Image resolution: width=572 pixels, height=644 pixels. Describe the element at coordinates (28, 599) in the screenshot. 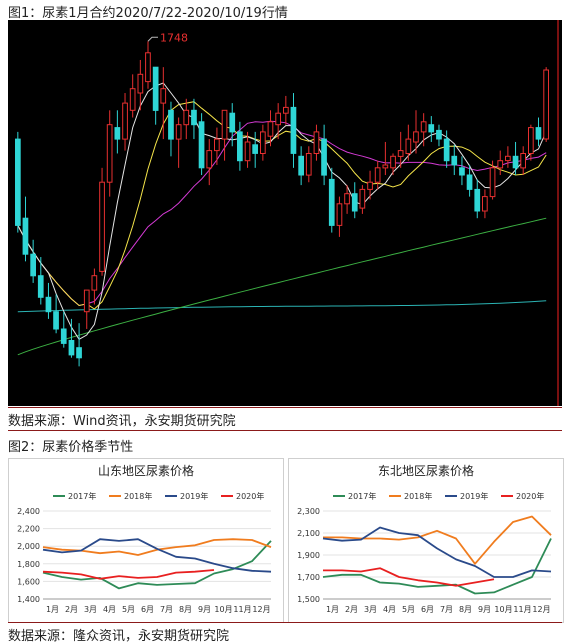

I see `shandong-y-tick: 1,400` at that location.